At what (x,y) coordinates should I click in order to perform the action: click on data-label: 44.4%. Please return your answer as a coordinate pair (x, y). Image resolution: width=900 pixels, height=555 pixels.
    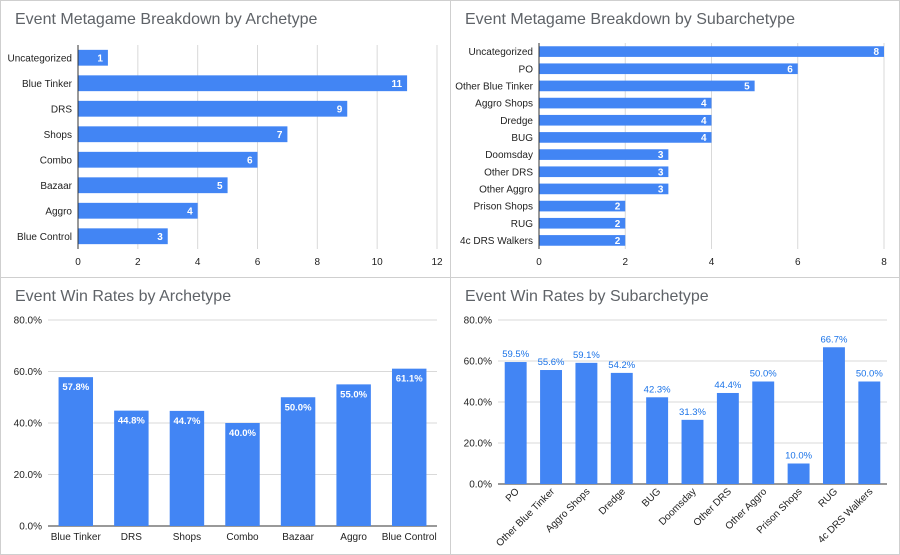
    Looking at the image, I should click on (727, 385).